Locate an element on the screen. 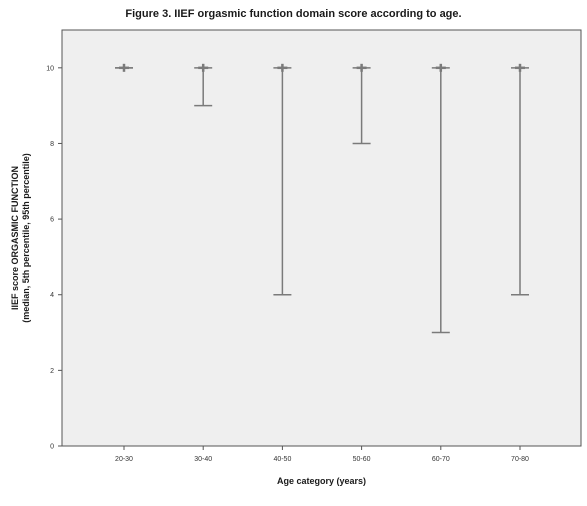  x-tick-label: 40-50 is located at coordinates (282, 459).